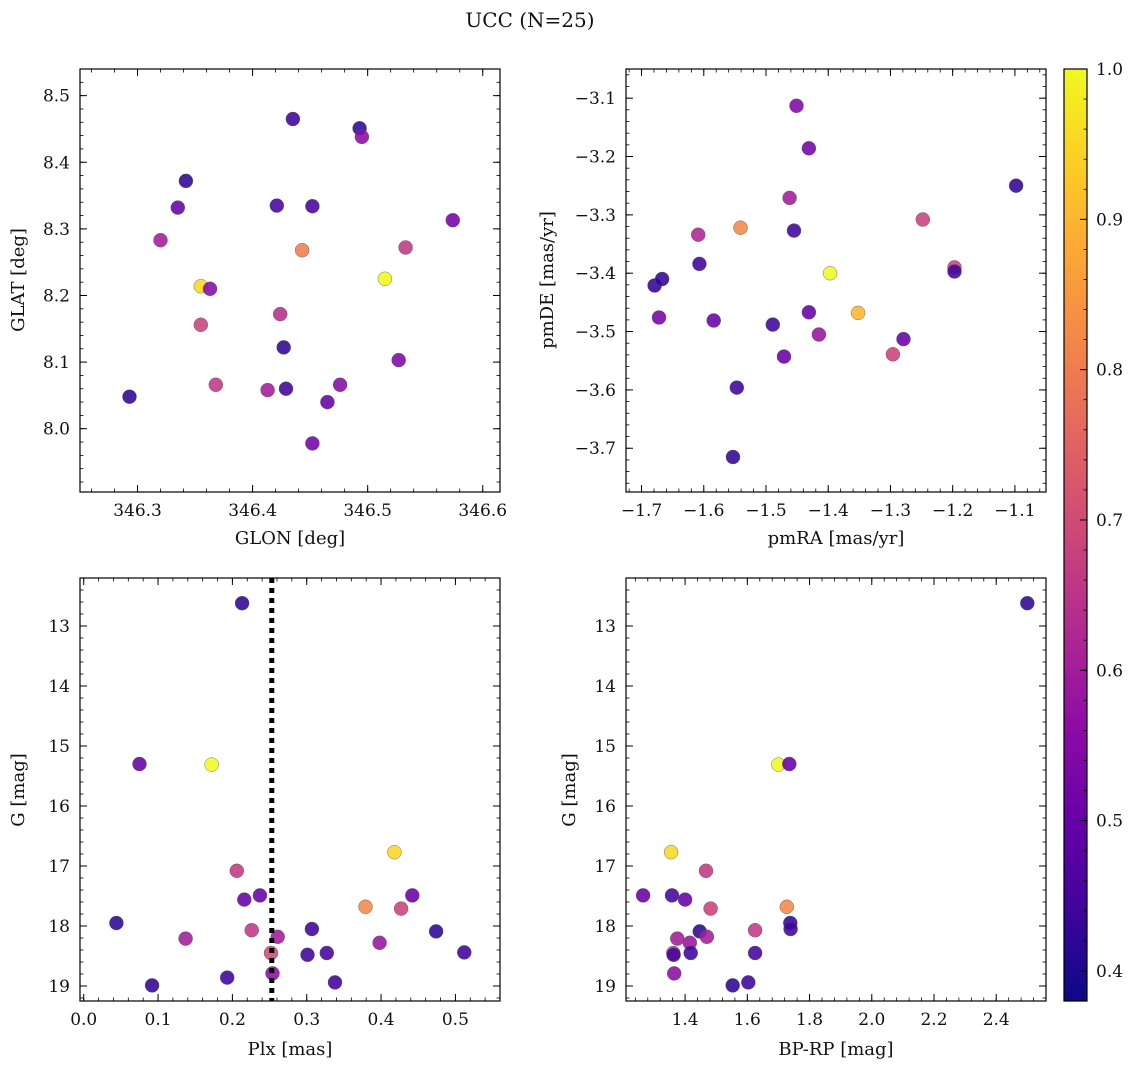 The height and width of the screenshot is (1068, 1136). Describe the element at coordinates (56, 97) in the screenshot. I see `y-tick-label: 8.5` at that location.